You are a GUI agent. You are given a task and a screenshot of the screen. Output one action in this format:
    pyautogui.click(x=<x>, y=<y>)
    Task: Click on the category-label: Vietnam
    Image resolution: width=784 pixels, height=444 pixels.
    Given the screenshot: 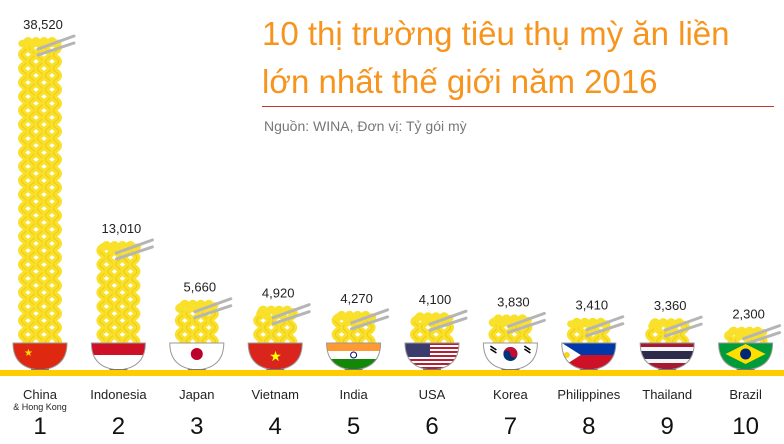 What is the action you would take?
    pyautogui.click(x=274, y=394)
    